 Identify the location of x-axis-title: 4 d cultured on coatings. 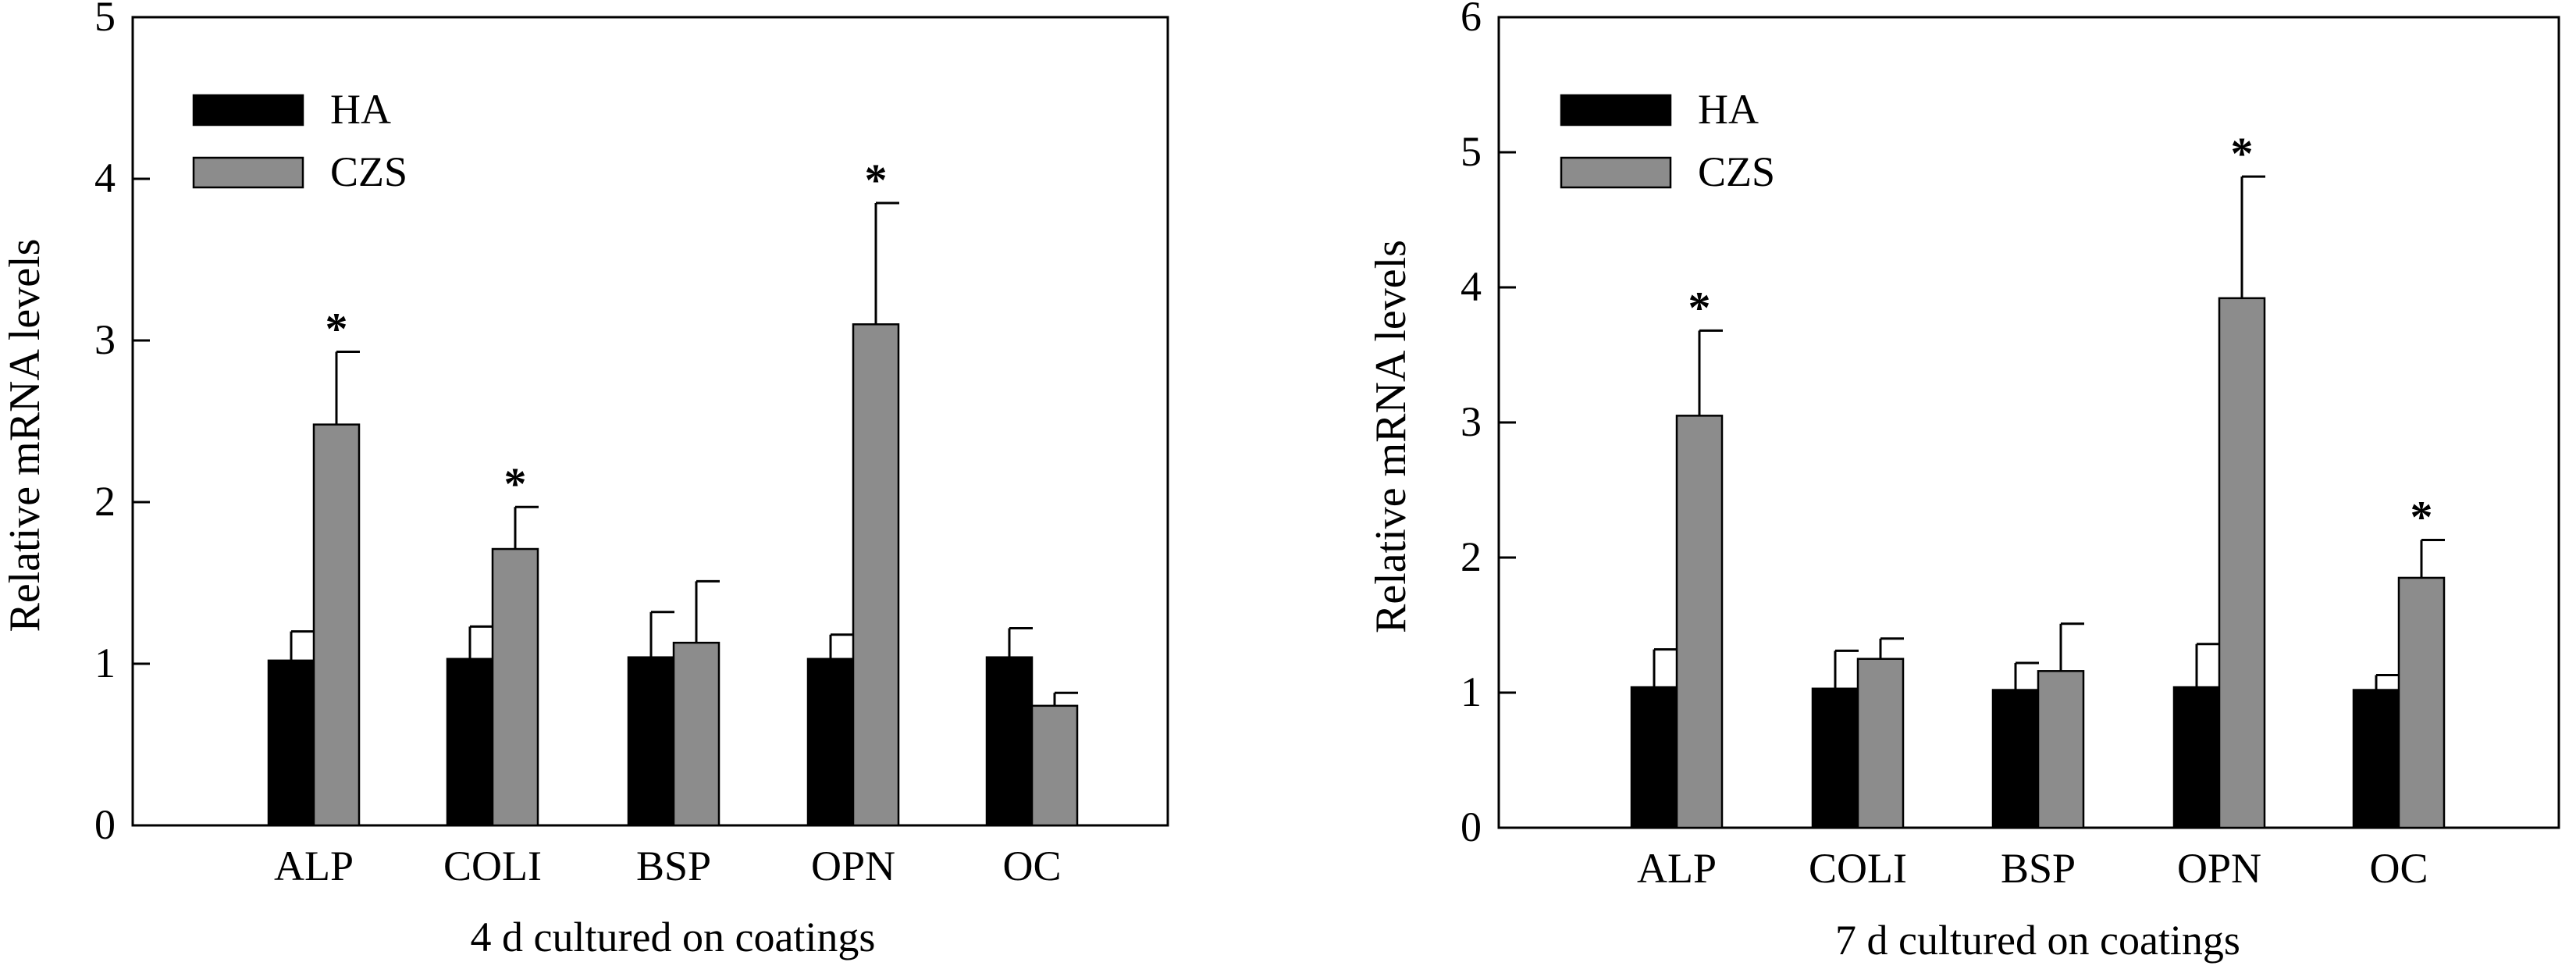
(673, 937).